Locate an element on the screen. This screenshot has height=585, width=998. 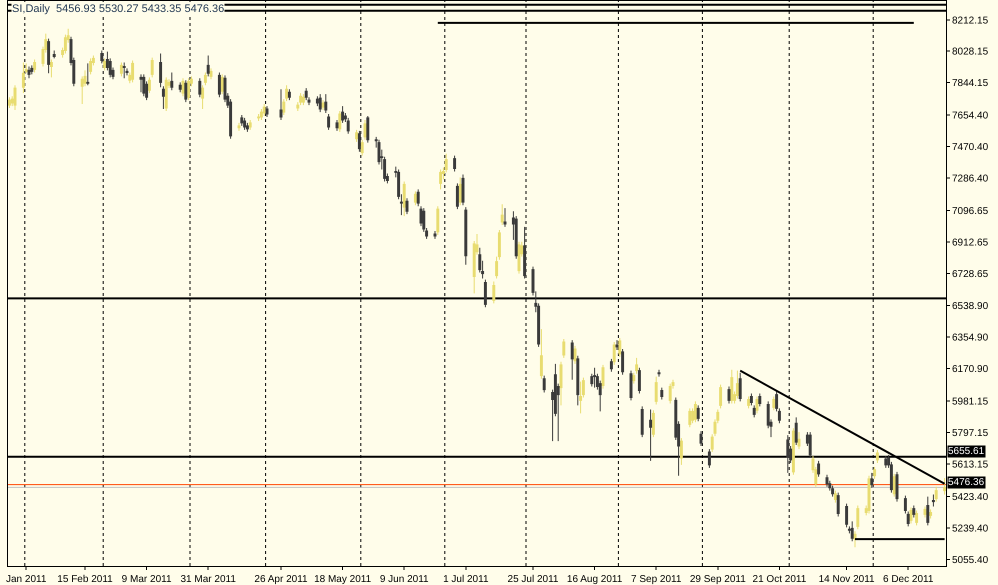
x-tick-label: 7 Sep 2011 is located at coordinates (656, 579).